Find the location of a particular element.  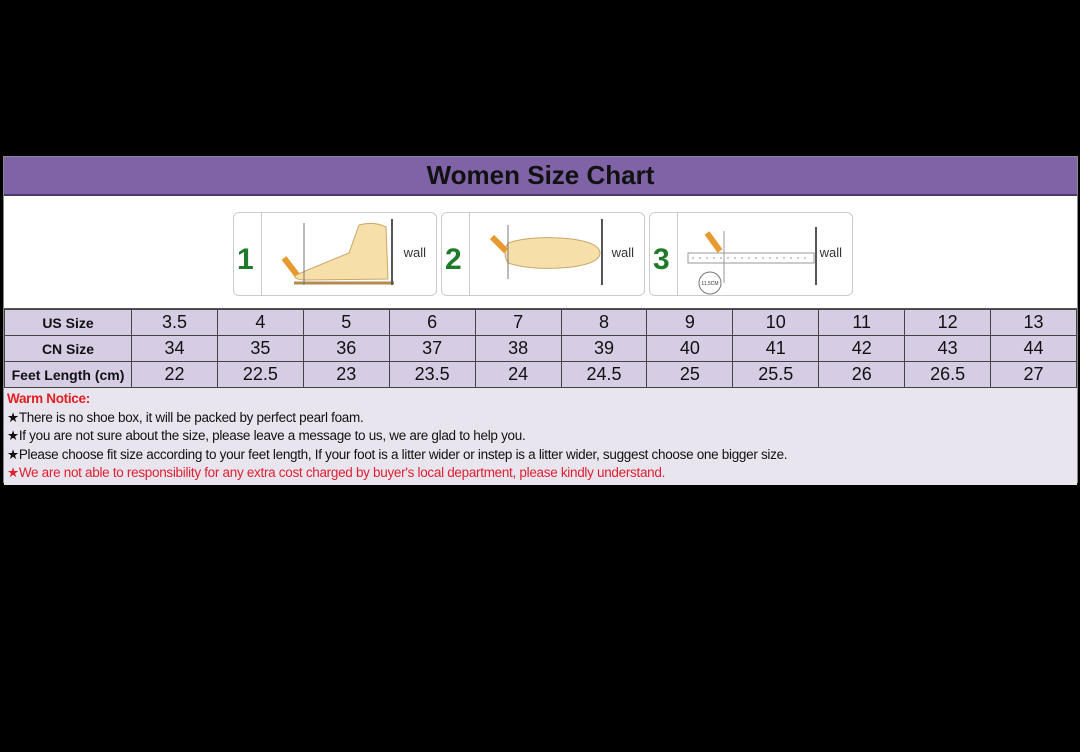

table-cell: 41 is located at coordinates (776, 348).